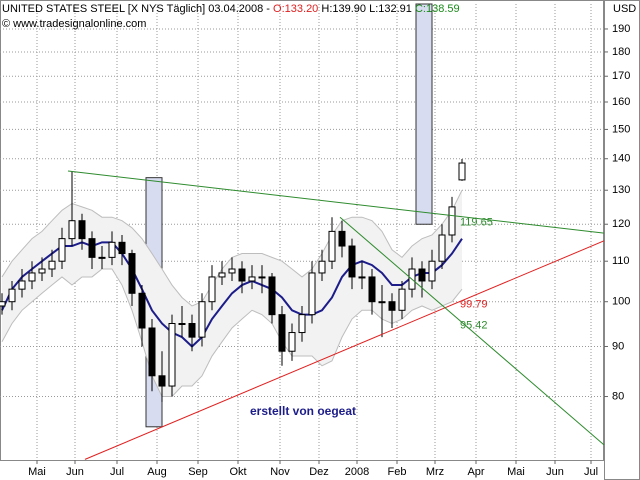 Image resolution: width=640 pixels, height=480 pixels. Describe the element at coordinates (437, 9) in the screenshot. I see `close-label: C:138.59` at that location.